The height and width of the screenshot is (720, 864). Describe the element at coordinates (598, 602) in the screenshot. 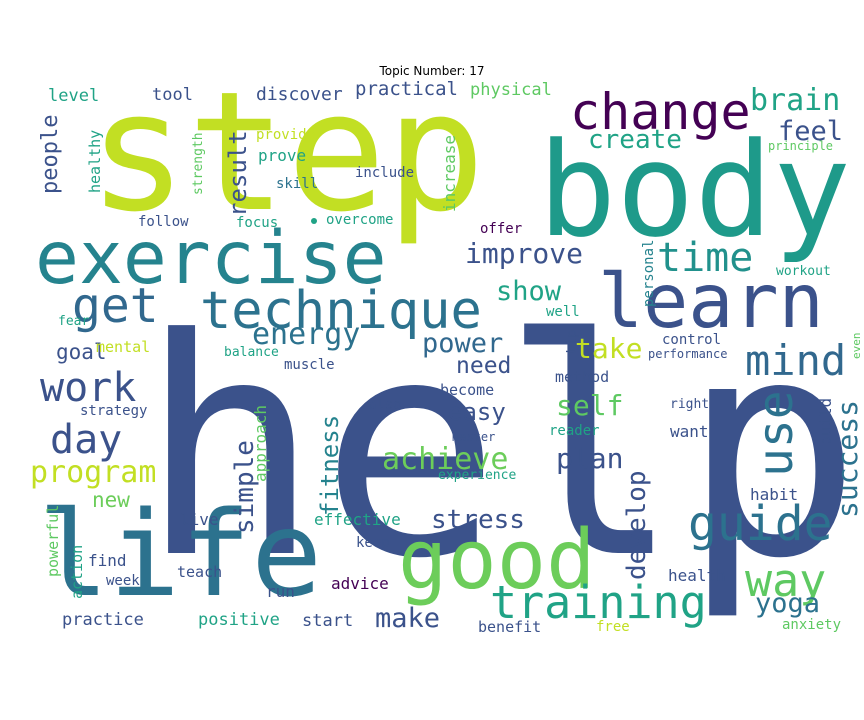

I see `word-training: training` at that location.